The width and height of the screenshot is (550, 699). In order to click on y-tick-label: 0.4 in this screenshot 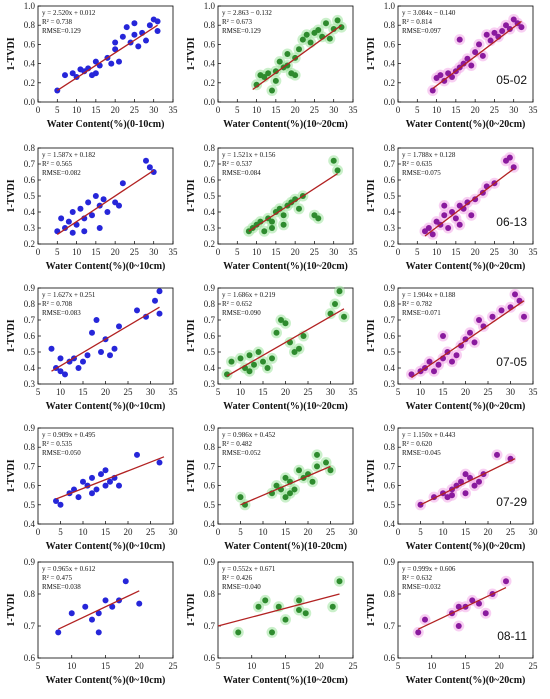, I will do `click(210, 368)`.